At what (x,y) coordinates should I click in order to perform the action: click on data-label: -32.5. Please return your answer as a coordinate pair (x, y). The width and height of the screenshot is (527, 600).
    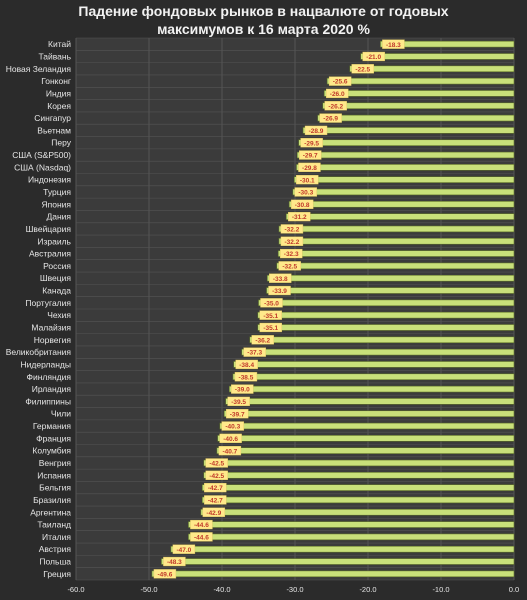
    Looking at the image, I should click on (289, 266).